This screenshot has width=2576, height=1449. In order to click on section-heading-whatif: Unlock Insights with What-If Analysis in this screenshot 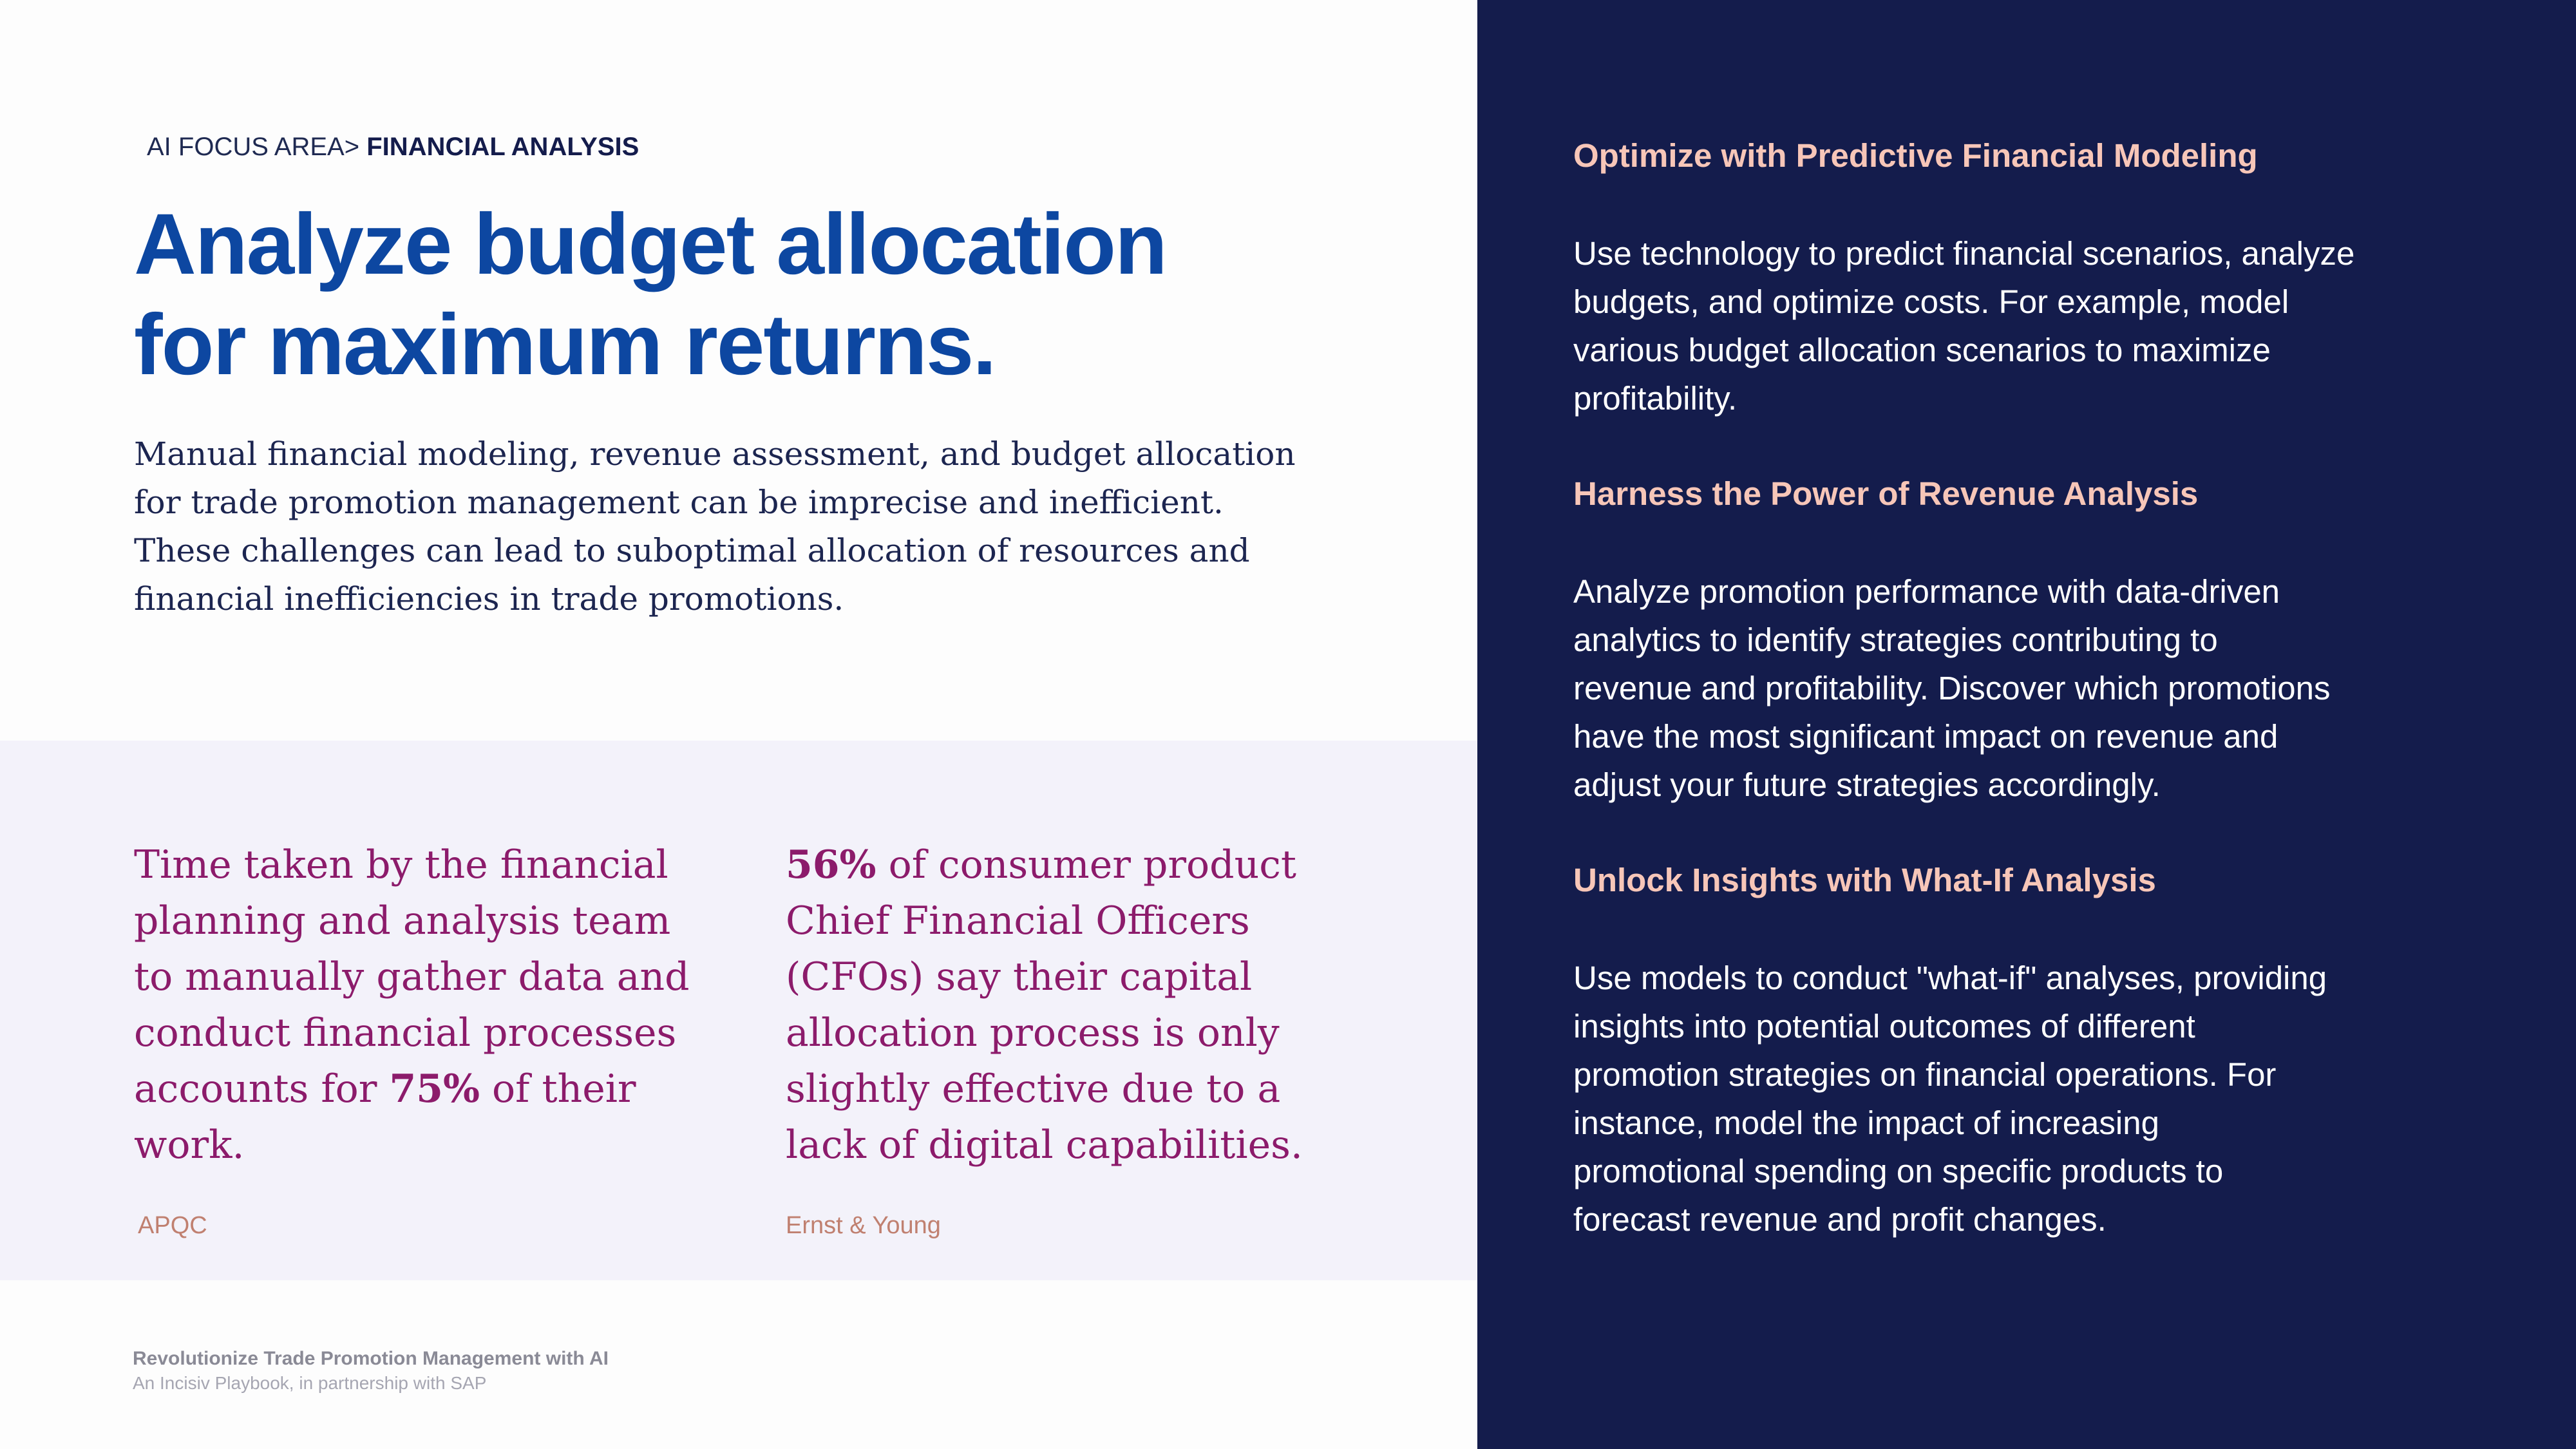, I will do `click(1865, 880)`.